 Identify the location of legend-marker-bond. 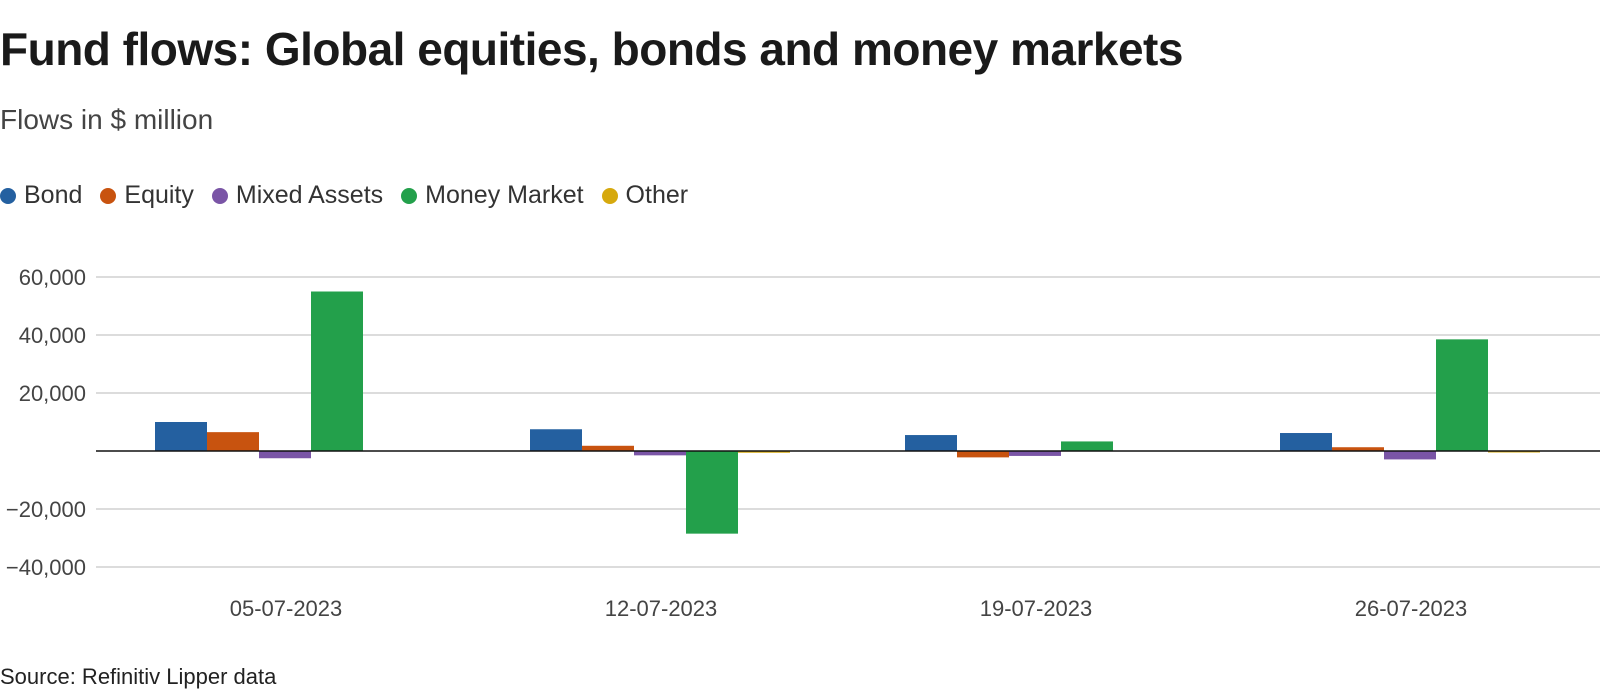
(8, 195).